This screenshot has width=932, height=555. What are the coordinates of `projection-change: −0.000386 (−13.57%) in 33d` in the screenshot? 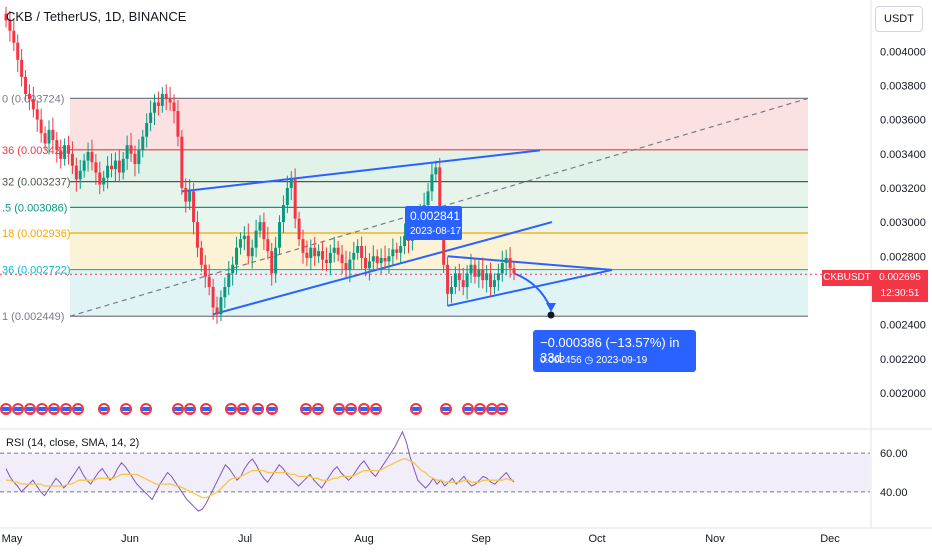 It's located at (610, 350).